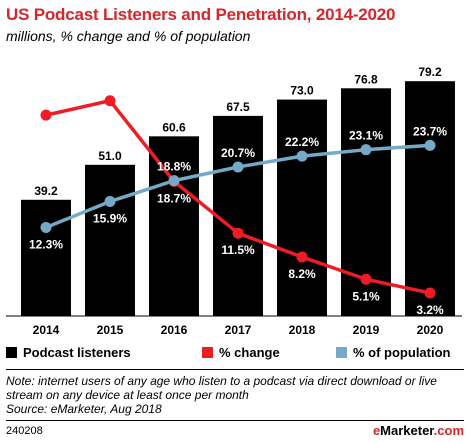 The width and height of the screenshot is (470, 443). I want to click on data-label-percent-change-2018: 8.2%, so click(302, 274).